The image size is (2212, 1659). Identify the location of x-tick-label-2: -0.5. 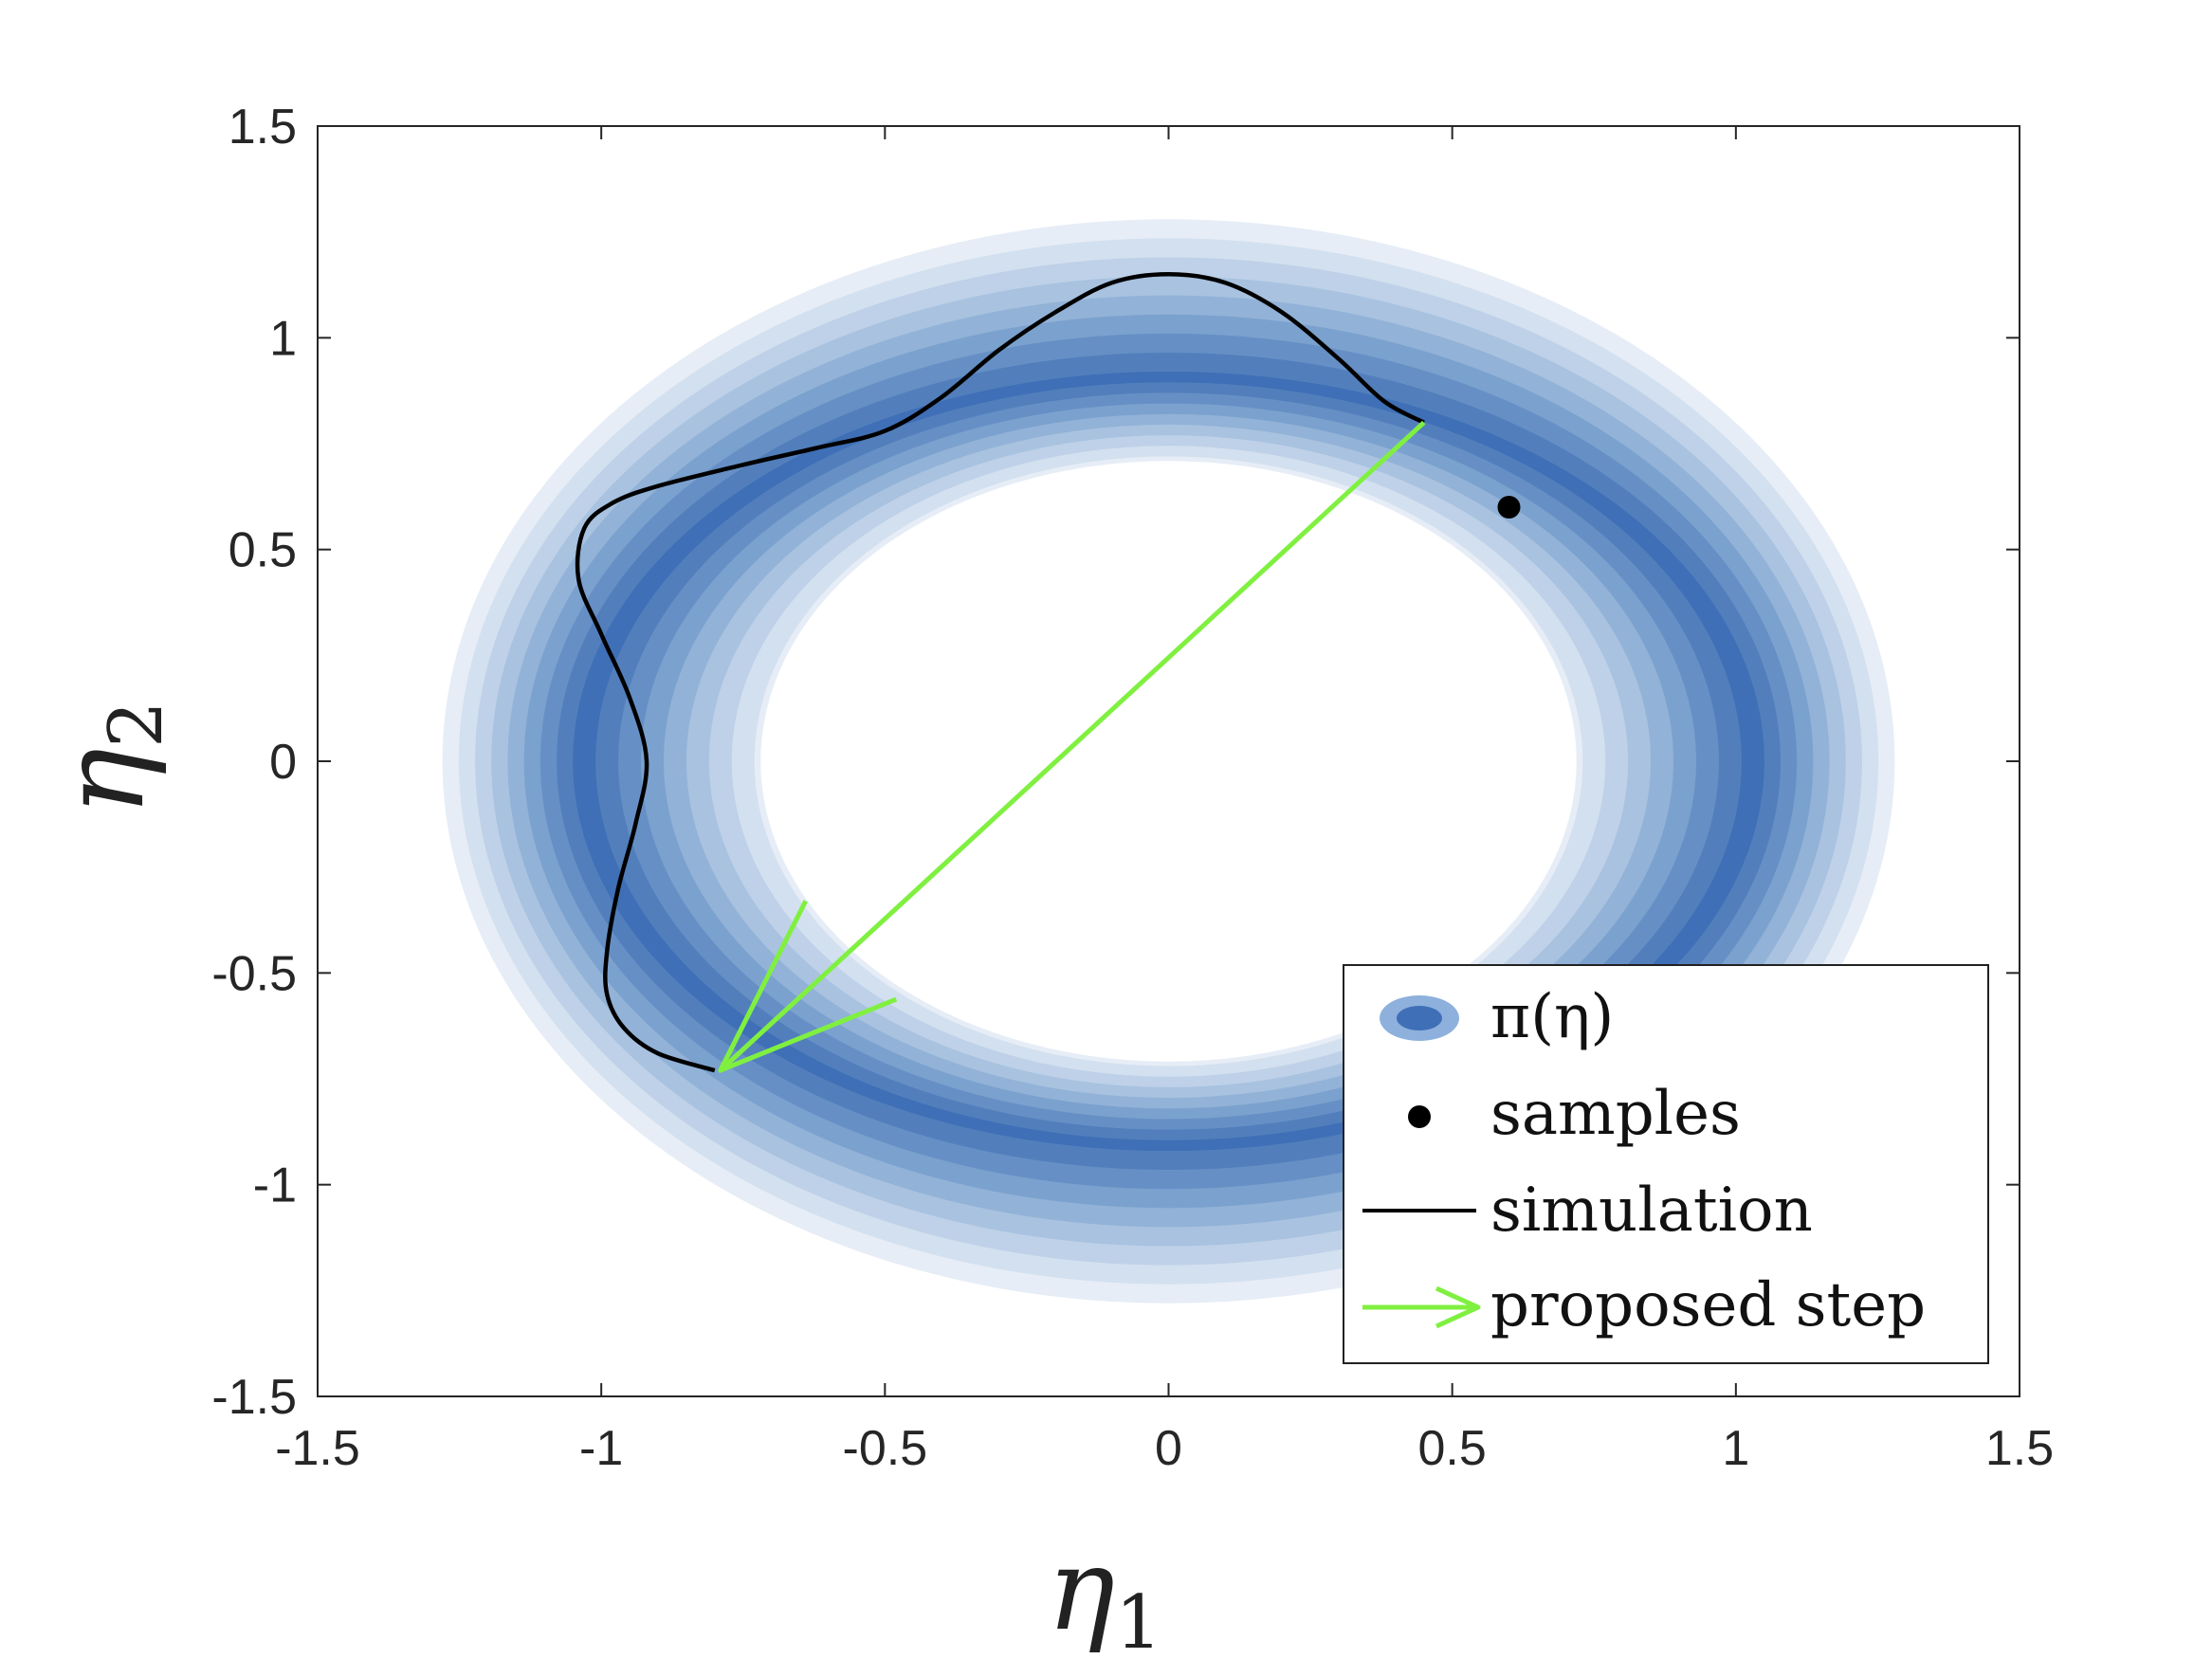
(885, 1448).